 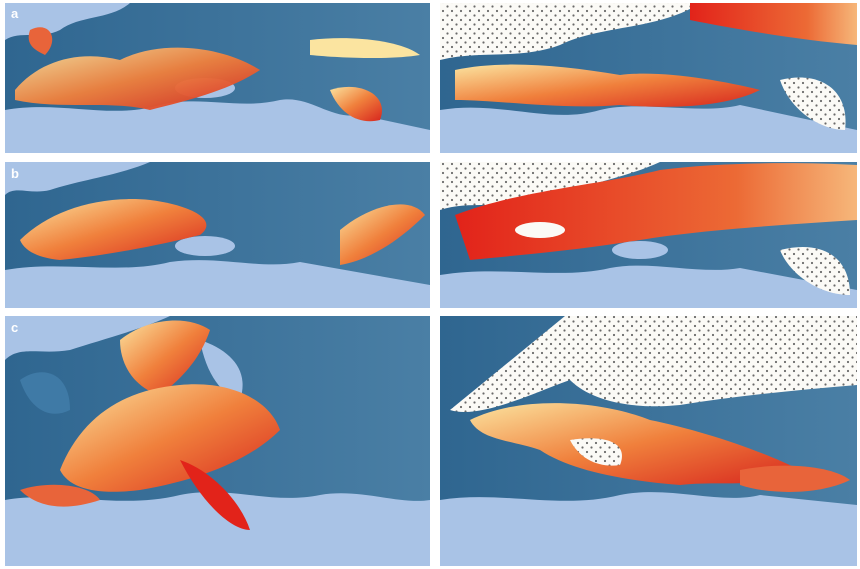 What do you see at coordinates (15, 13) in the screenshot?
I see `panel-label: a` at bounding box center [15, 13].